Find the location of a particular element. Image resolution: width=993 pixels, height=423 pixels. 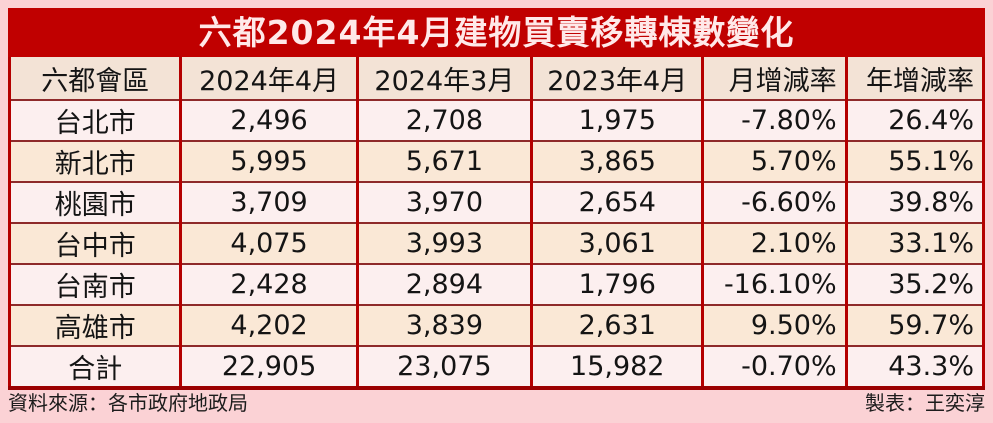

value-cell: 3,970 is located at coordinates (444, 202).